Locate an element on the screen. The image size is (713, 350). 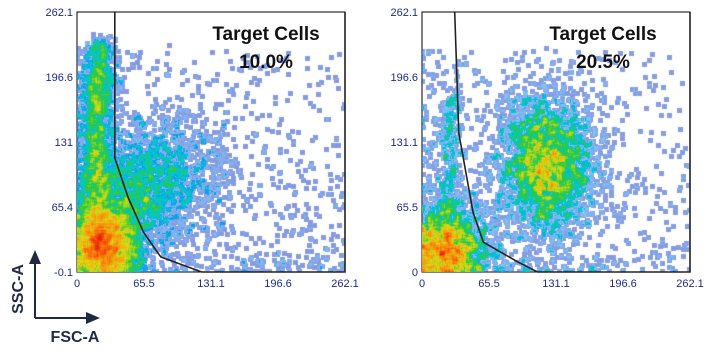
y-tick-labels-left: -0.1 65.4 131 196.6 262.1 is located at coordinates (59, 143).